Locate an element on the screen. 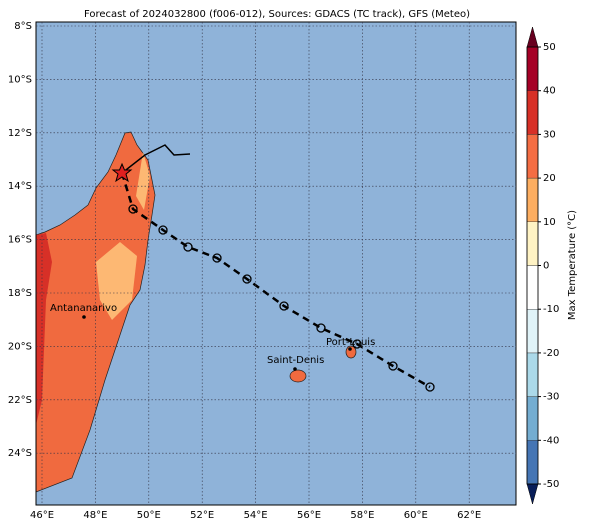  x-tick-label: 52°E is located at coordinates (202, 515).